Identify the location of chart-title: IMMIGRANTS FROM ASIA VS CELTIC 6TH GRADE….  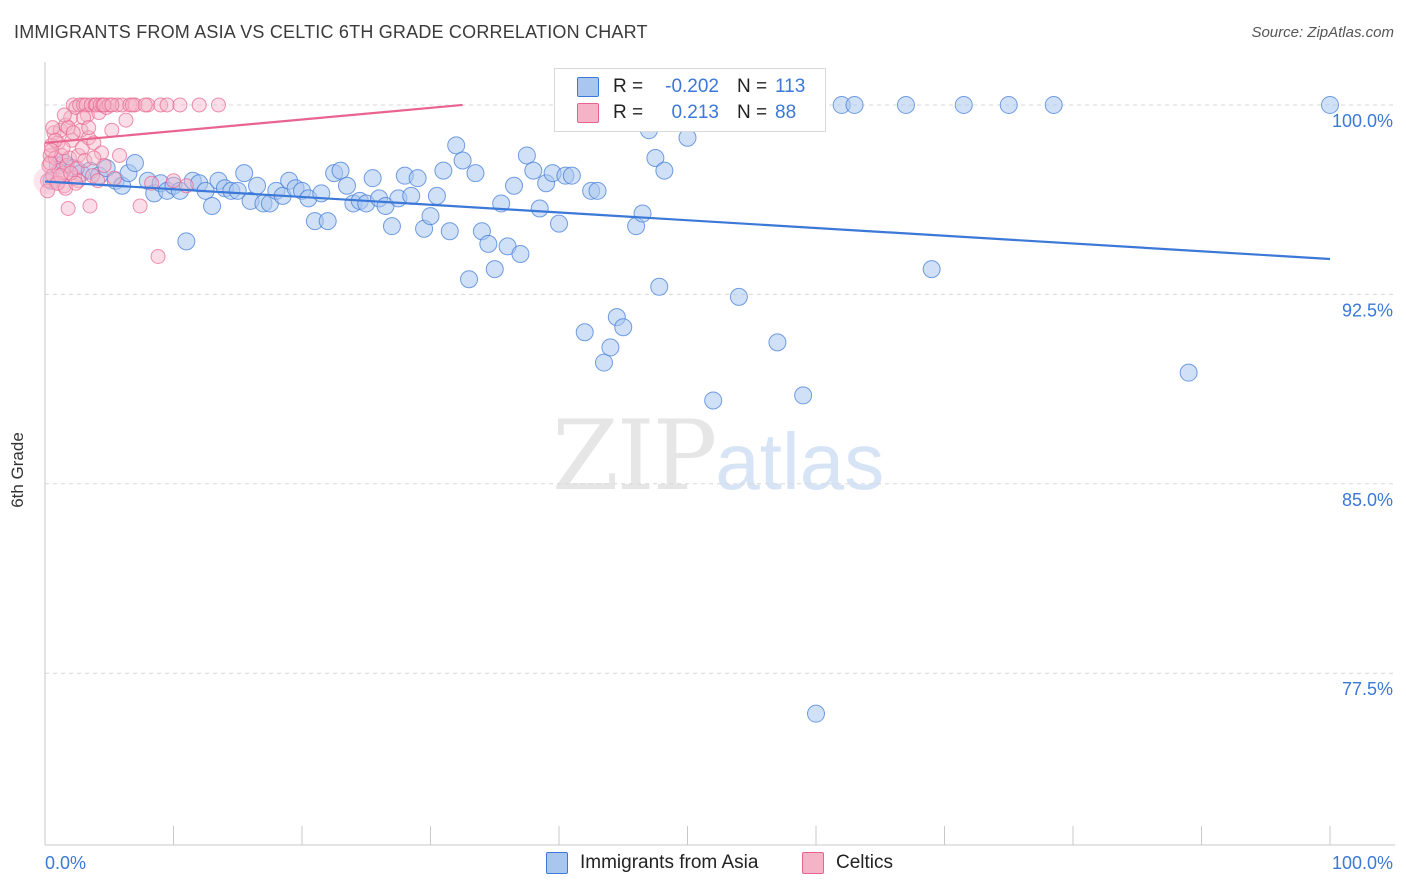
(331, 32).